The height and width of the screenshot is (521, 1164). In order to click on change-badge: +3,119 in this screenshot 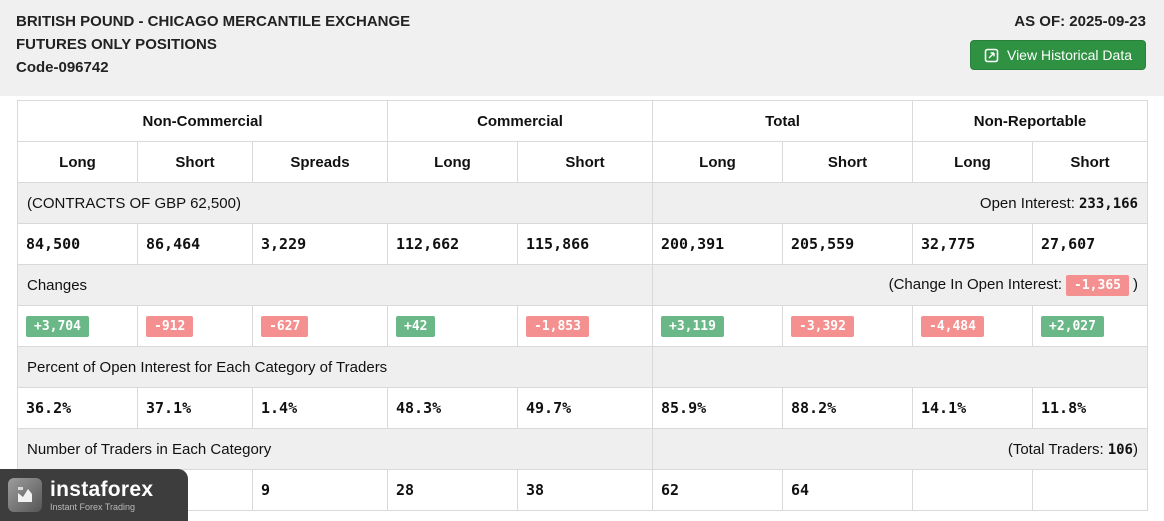, I will do `click(692, 326)`.